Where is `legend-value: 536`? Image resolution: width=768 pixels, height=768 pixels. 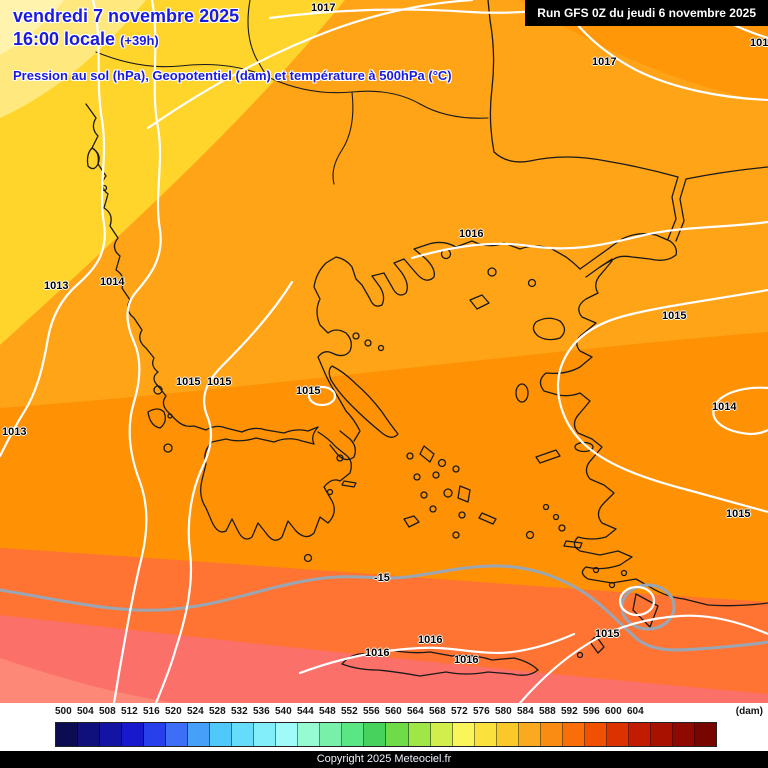 legend-value: 536 is located at coordinates (261, 711).